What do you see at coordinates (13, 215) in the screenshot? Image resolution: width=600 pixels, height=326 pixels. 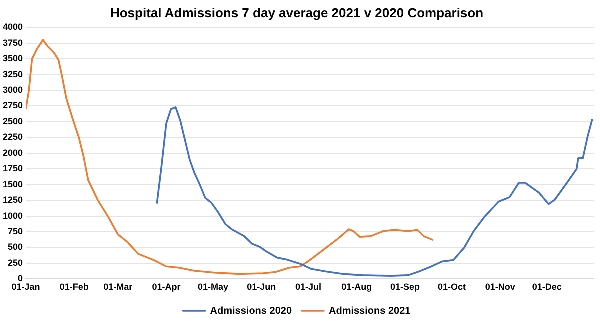 I see `y-tick-label: 1000` at bounding box center [13, 215].